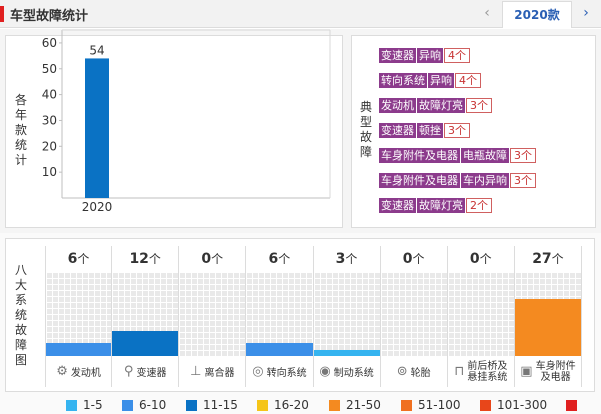 The width and height of the screenshot is (601, 414). What do you see at coordinates (153, 405) in the screenshot?
I see `legend-label: 6-10` at bounding box center [153, 405].